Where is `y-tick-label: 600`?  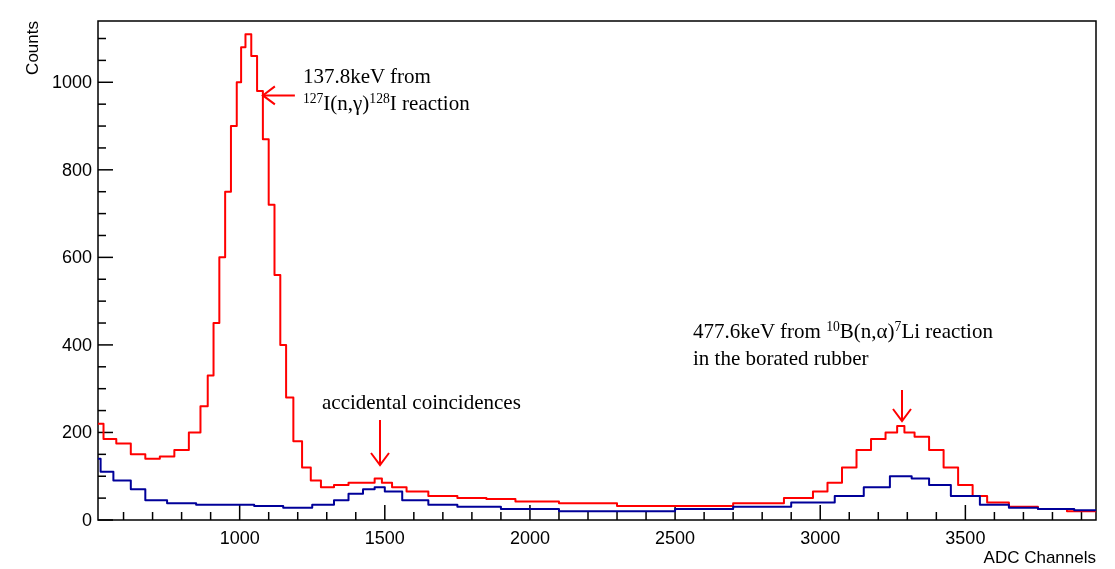 y-tick-label: 600 is located at coordinates (76, 257).